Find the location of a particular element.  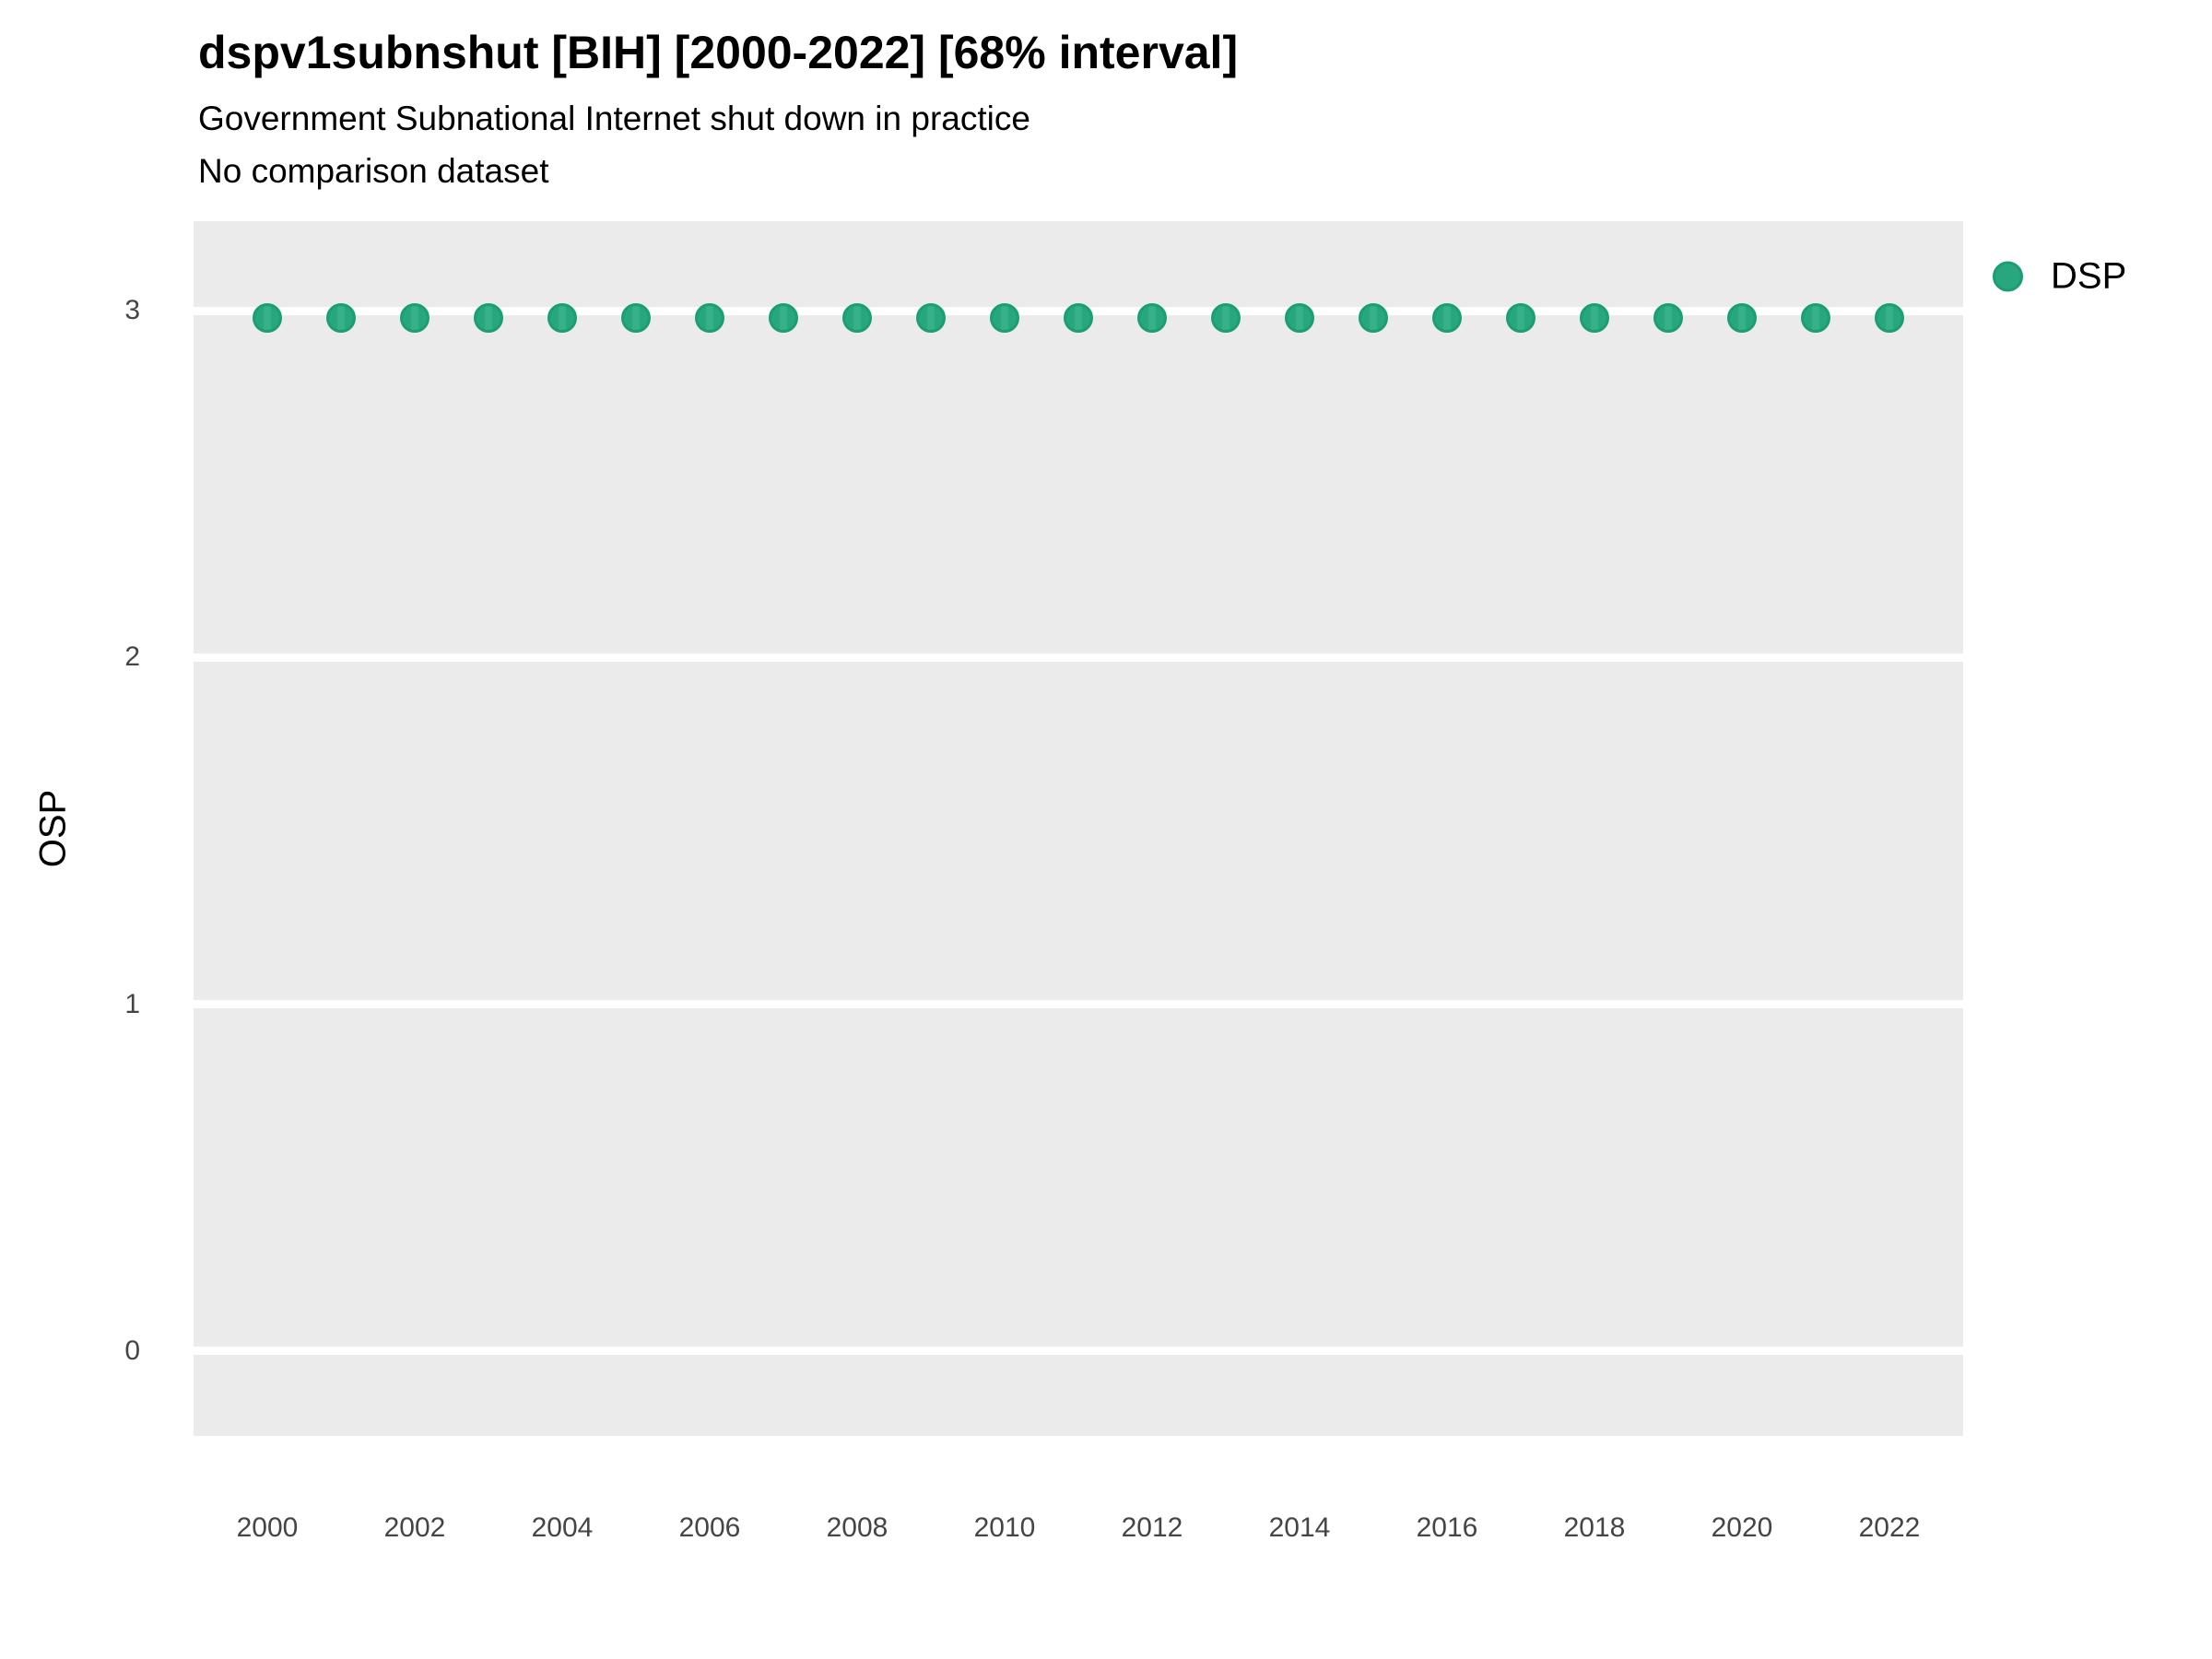

data-point-DSP-2007 is located at coordinates (783, 317).